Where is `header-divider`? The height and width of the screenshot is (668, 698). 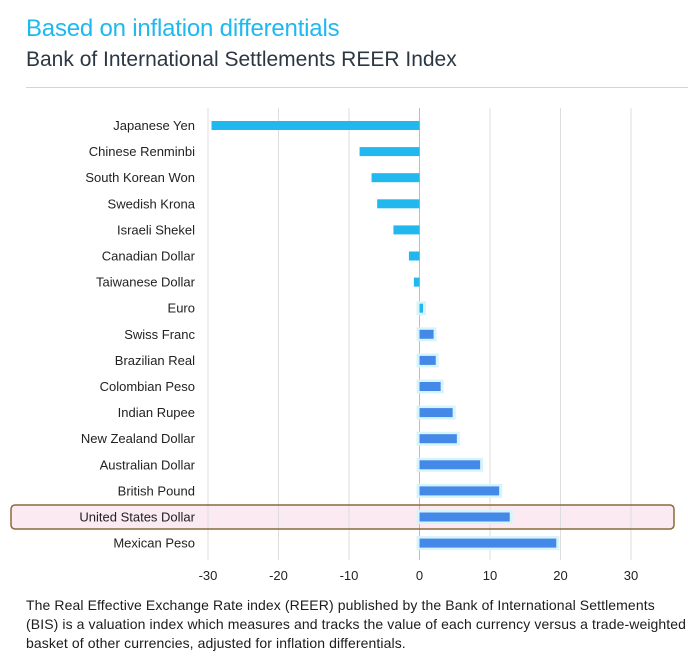
header-divider is located at coordinates (357, 87).